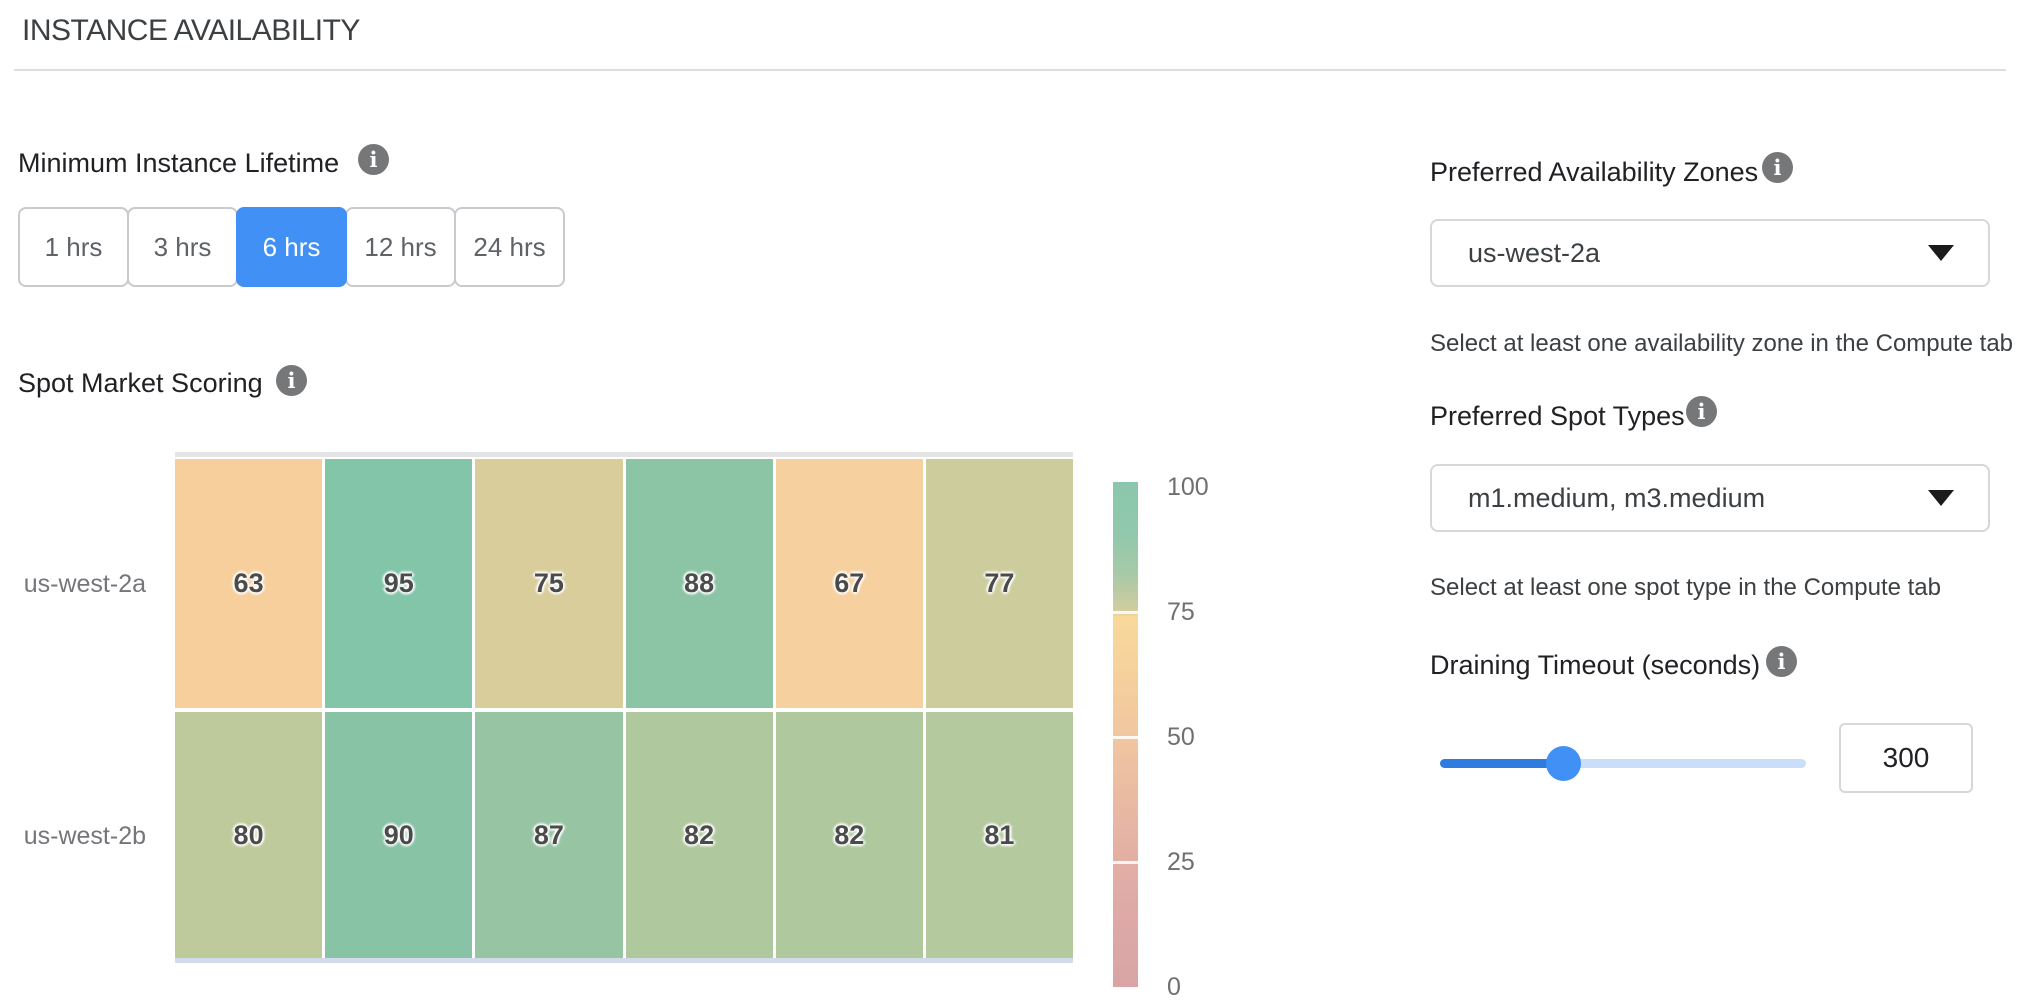  Describe the element at coordinates (1501, 763) in the screenshot. I see `slider-fill` at that location.